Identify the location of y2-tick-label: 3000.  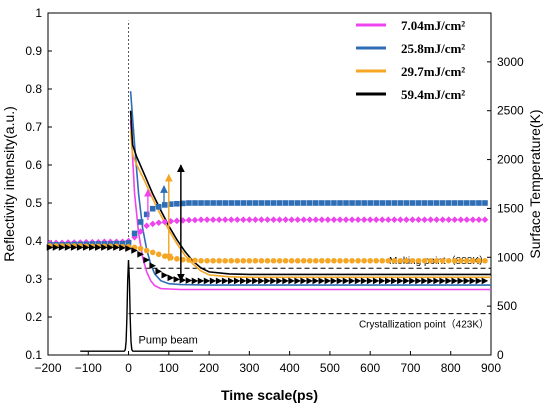
(510, 62).